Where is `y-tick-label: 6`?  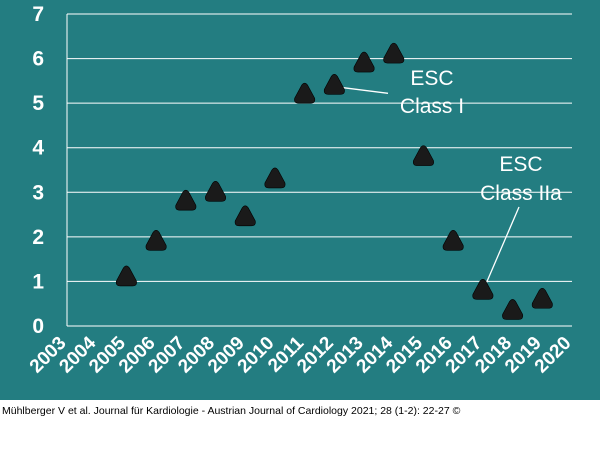
y-tick-label: 6 is located at coordinates (38, 59).